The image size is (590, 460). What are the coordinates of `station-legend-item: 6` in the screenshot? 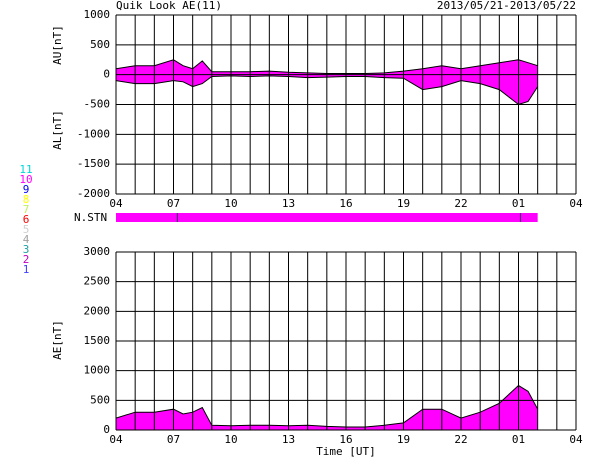 It's located at (26, 219).